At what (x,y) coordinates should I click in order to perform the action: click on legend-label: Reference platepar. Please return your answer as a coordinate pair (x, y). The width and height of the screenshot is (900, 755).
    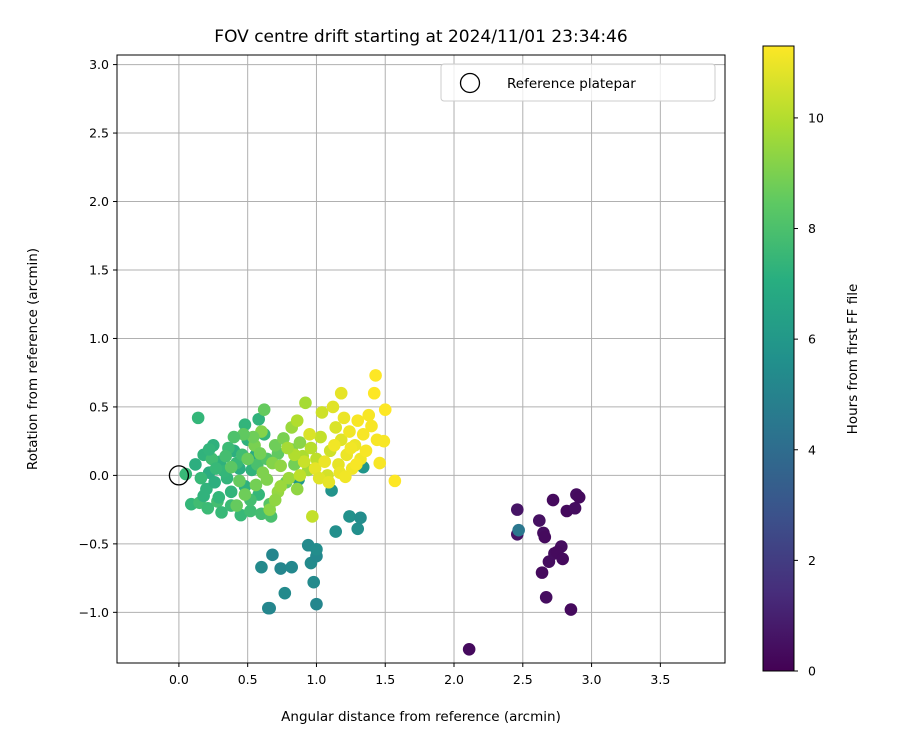
    Looking at the image, I should click on (571, 84).